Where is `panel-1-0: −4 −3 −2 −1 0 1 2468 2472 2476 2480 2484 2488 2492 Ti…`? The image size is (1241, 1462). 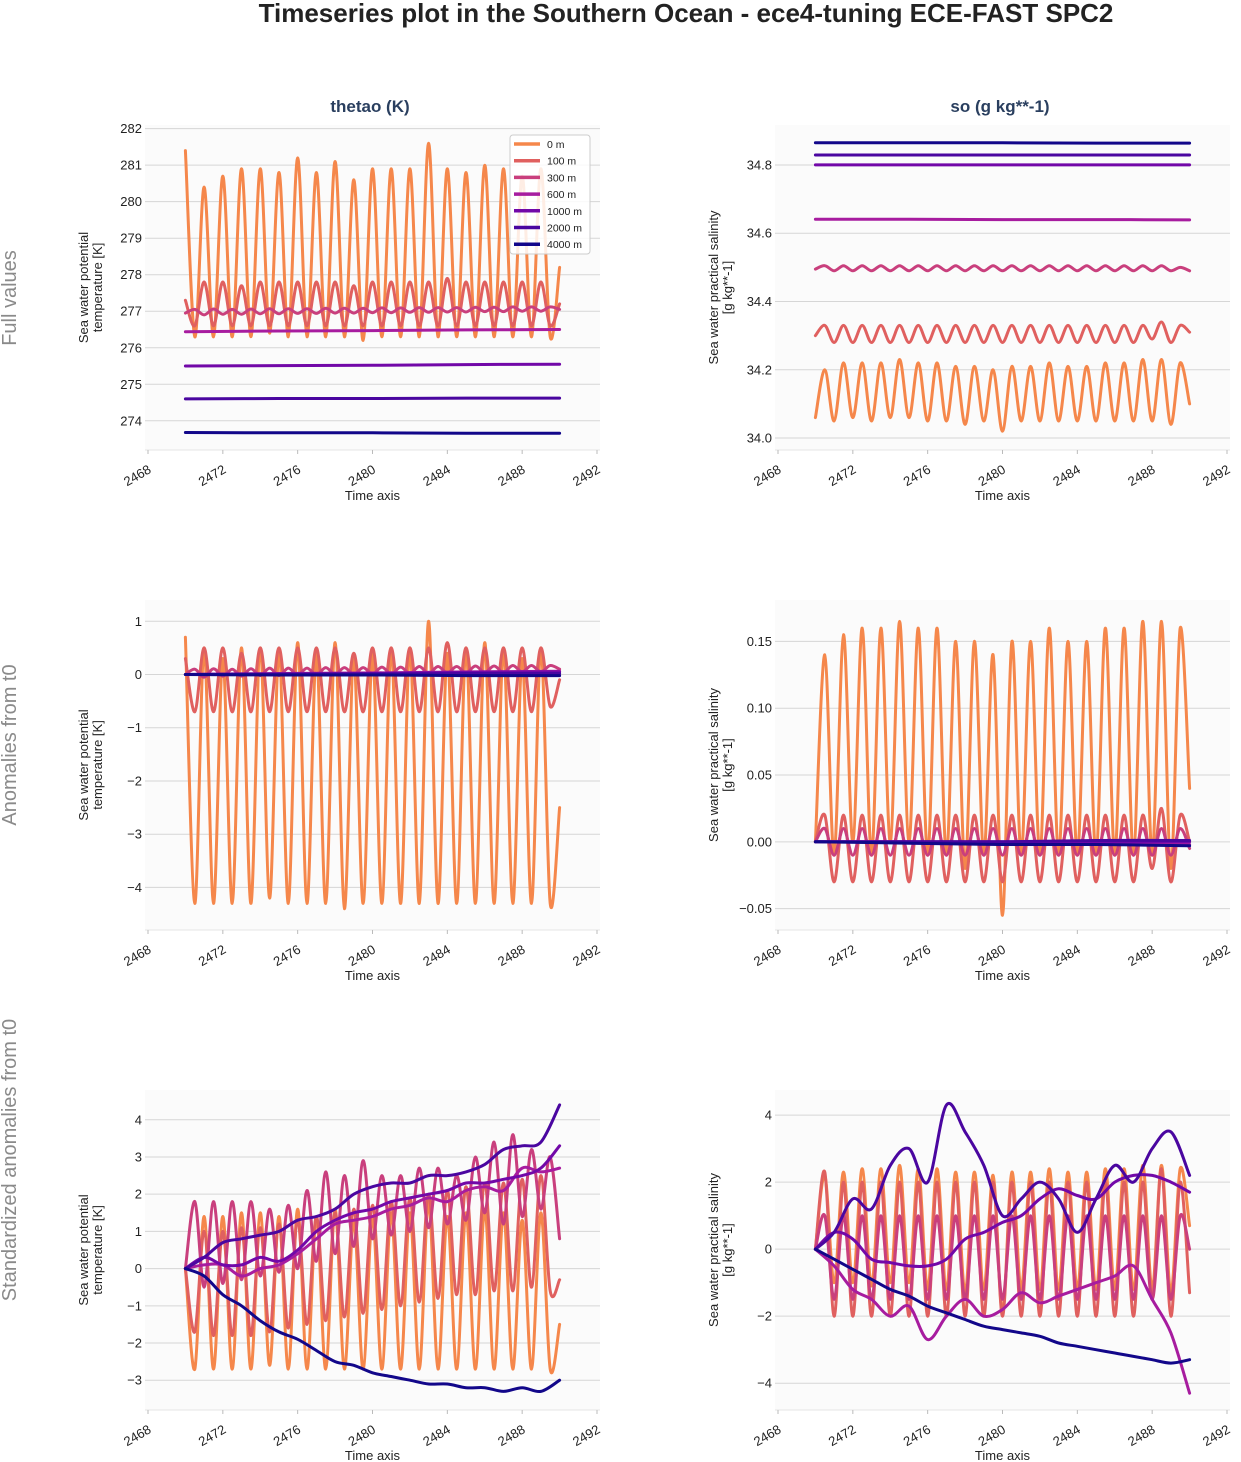 panel-1-0: −4 −3 −2 −1 0 1 2468 2472 2476 2480 2484 2488 2492 Ti… is located at coordinates (339, 791).